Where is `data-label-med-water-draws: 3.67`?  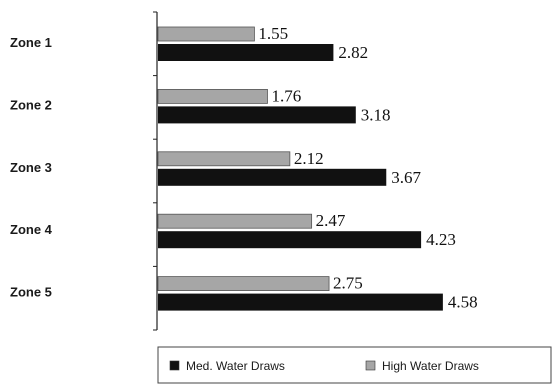 data-label-med-water-draws: 3.67 is located at coordinates (406, 177).